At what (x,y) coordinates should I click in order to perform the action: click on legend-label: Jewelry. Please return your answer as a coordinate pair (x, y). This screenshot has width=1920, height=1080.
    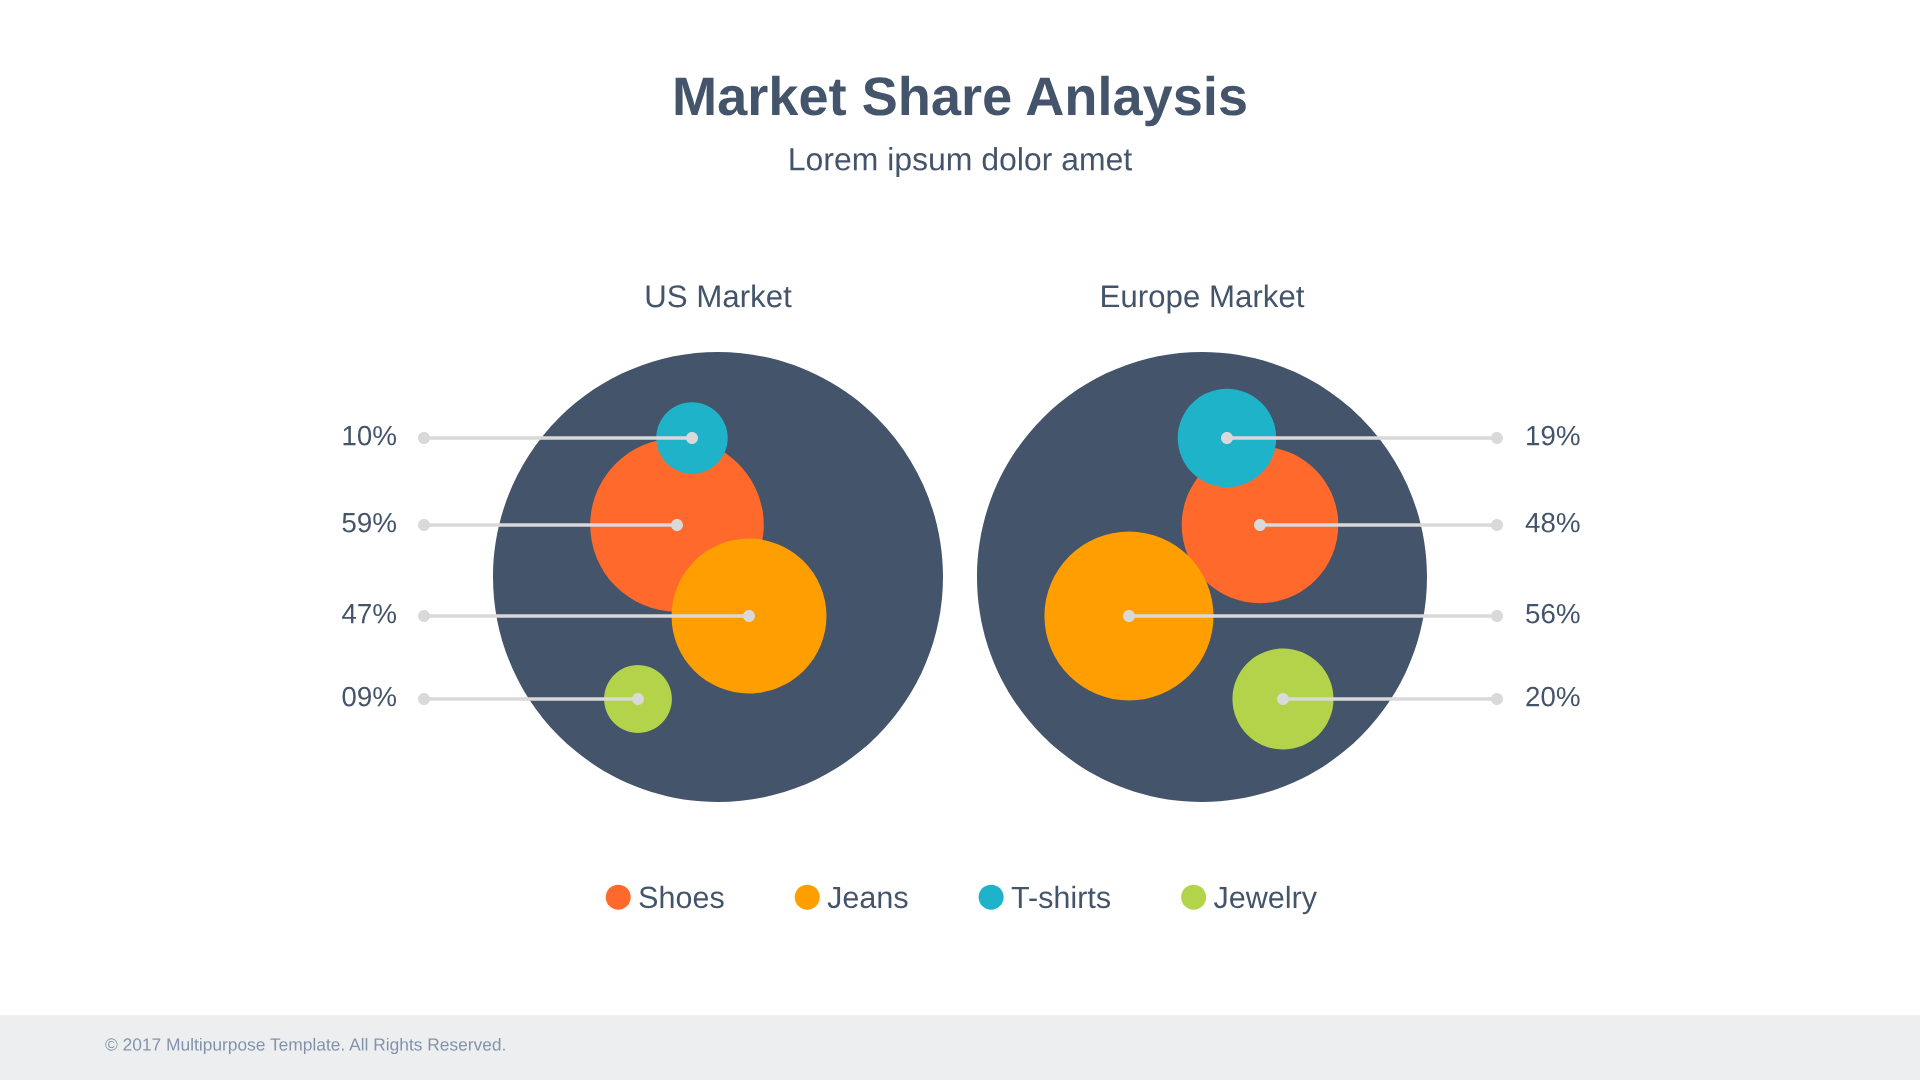
    Looking at the image, I should click on (1265, 900).